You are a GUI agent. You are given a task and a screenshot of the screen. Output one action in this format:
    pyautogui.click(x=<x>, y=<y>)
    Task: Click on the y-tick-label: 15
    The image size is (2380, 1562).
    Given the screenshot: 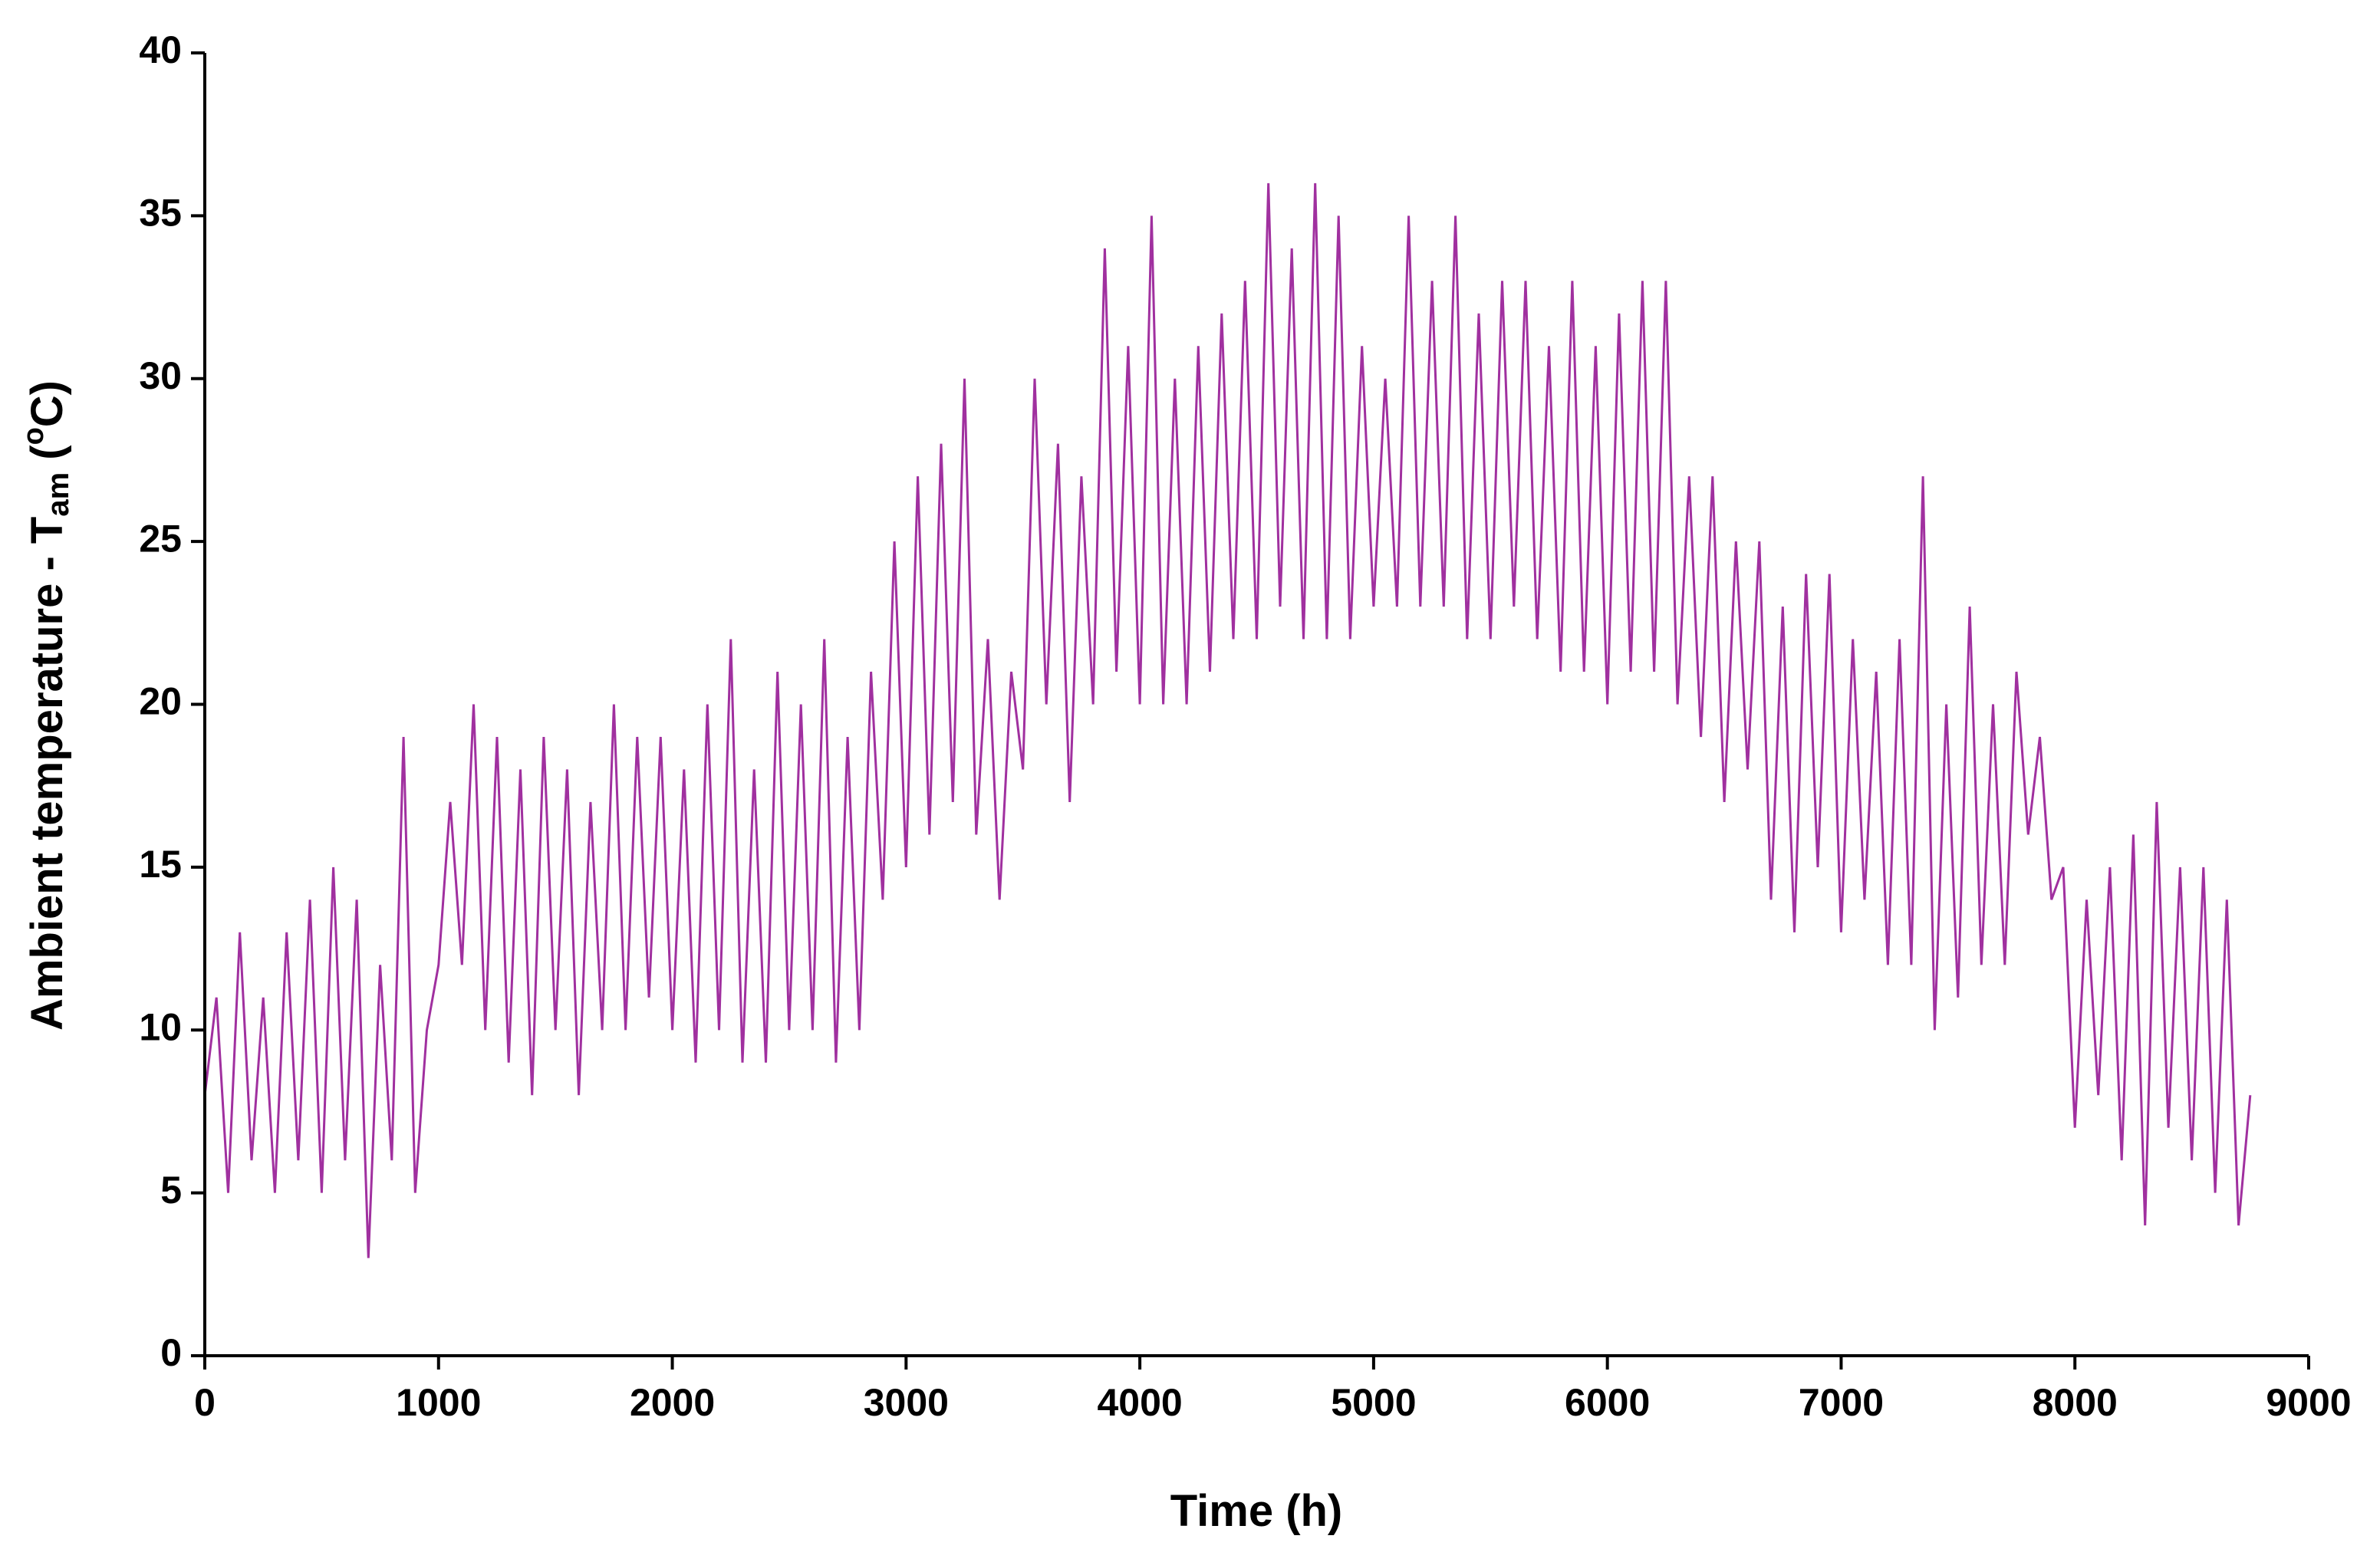 What is the action you would take?
    pyautogui.click(x=160, y=865)
    